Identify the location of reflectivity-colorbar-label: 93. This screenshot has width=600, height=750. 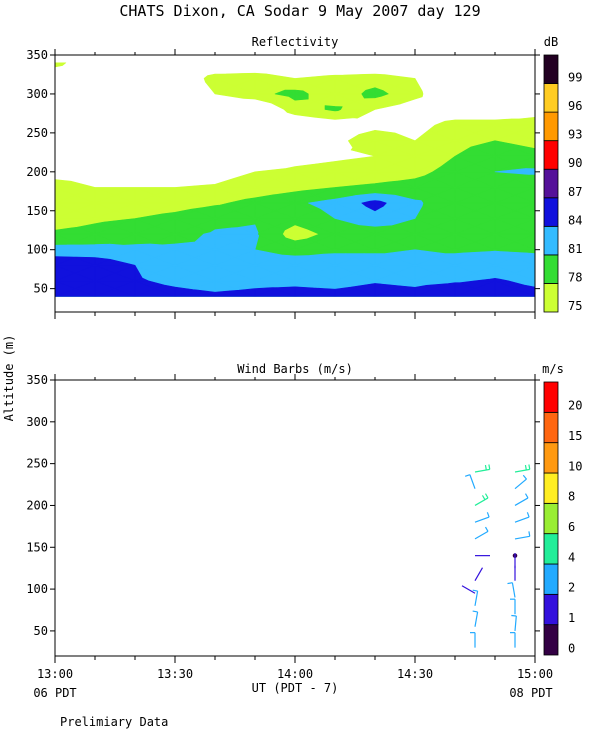
(575, 135).